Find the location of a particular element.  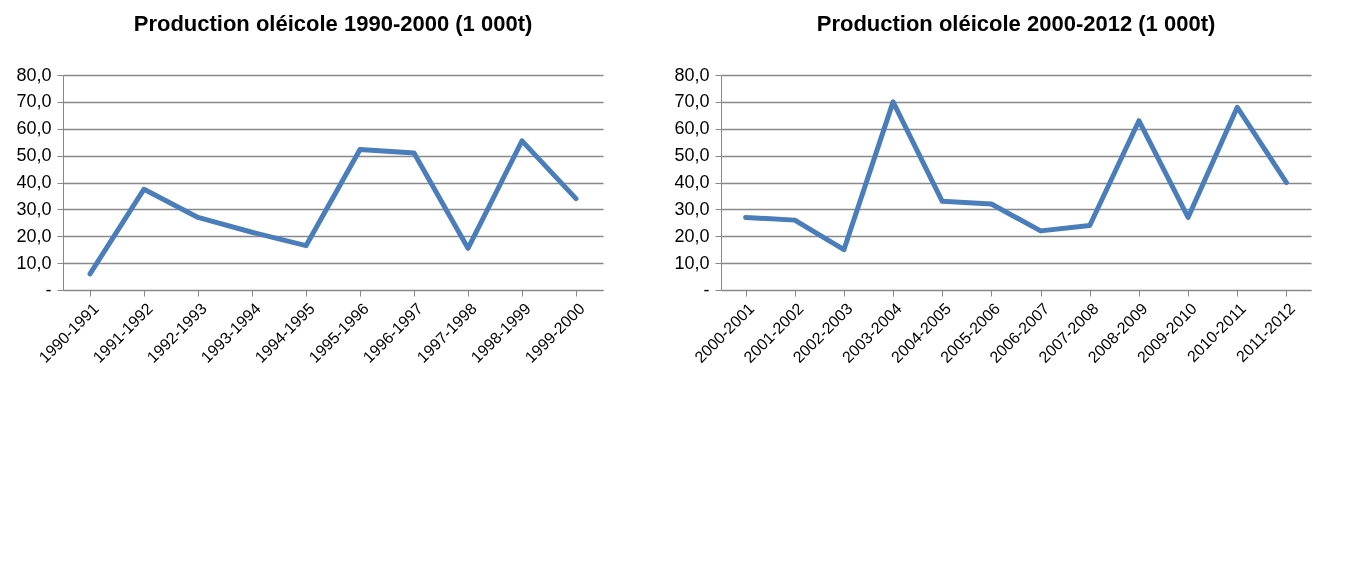

chart-title: Production oléicole 1990-2000 (1 000t) is located at coordinates (333, 23).